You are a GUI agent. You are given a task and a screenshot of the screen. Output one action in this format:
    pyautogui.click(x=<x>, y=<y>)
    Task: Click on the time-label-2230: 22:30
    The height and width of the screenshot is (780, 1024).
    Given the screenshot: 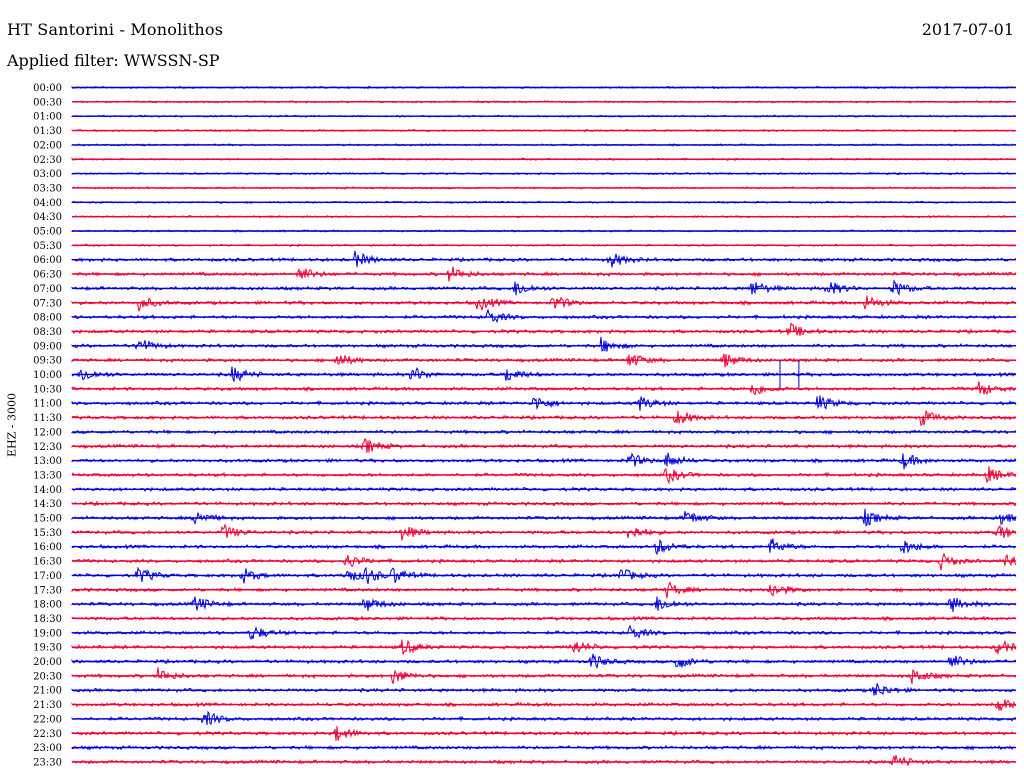 What is the action you would take?
    pyautogui.click(x=47, y=734)
    